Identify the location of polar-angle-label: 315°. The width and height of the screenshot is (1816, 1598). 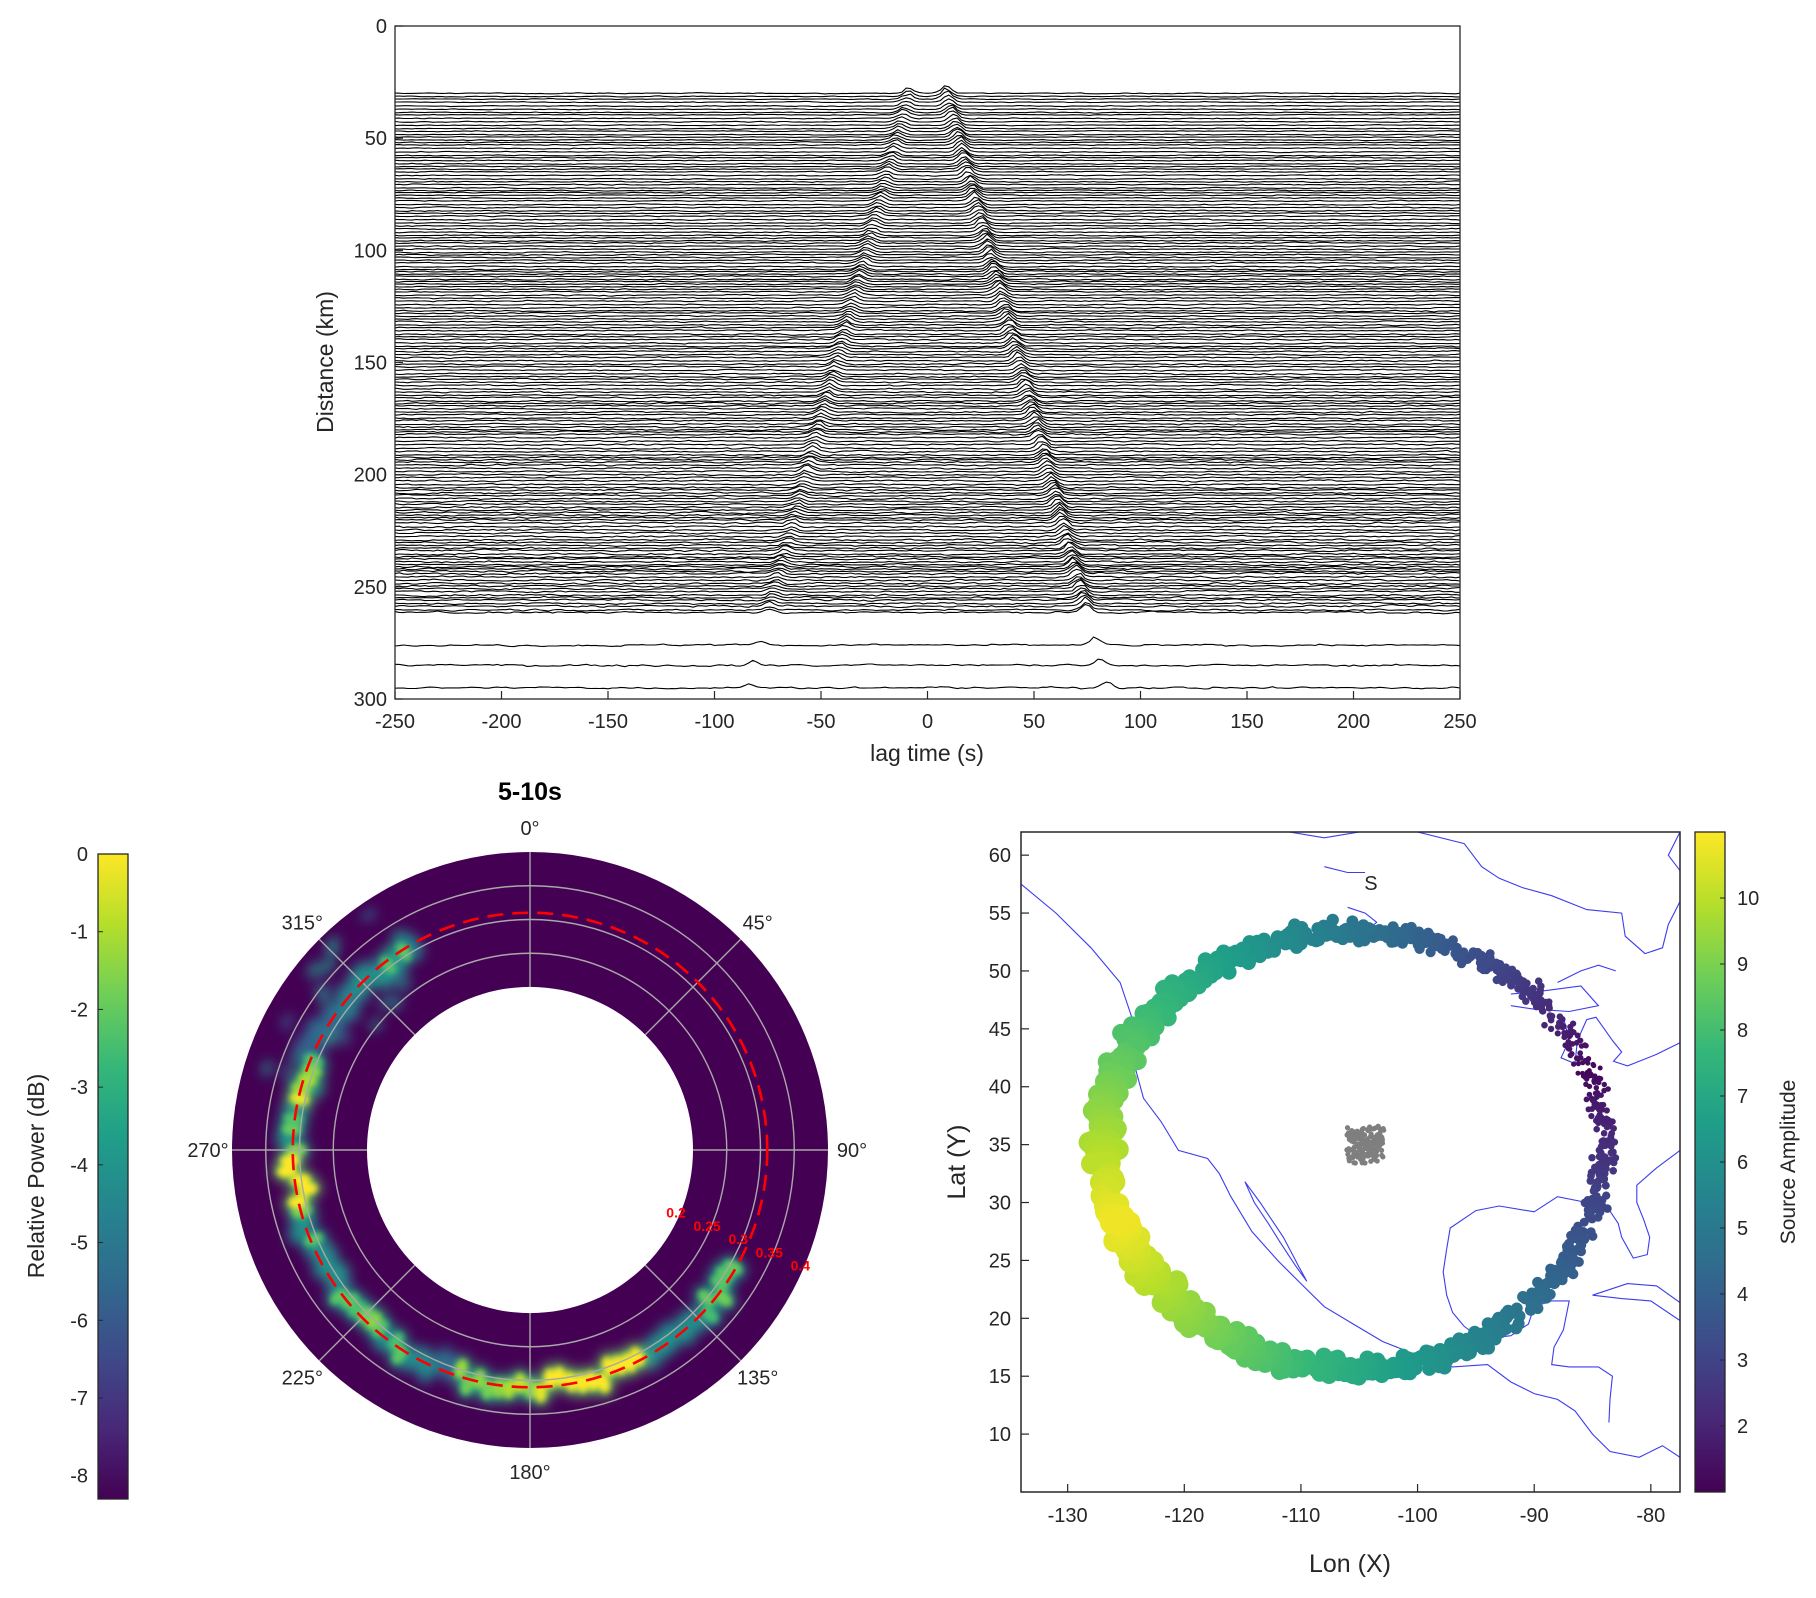
(302, 923).